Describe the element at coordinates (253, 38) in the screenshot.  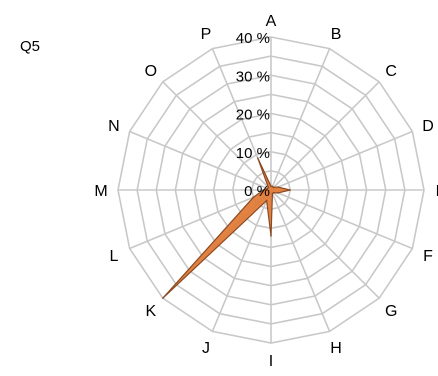
I see `tick-label: 40 %` at that location.